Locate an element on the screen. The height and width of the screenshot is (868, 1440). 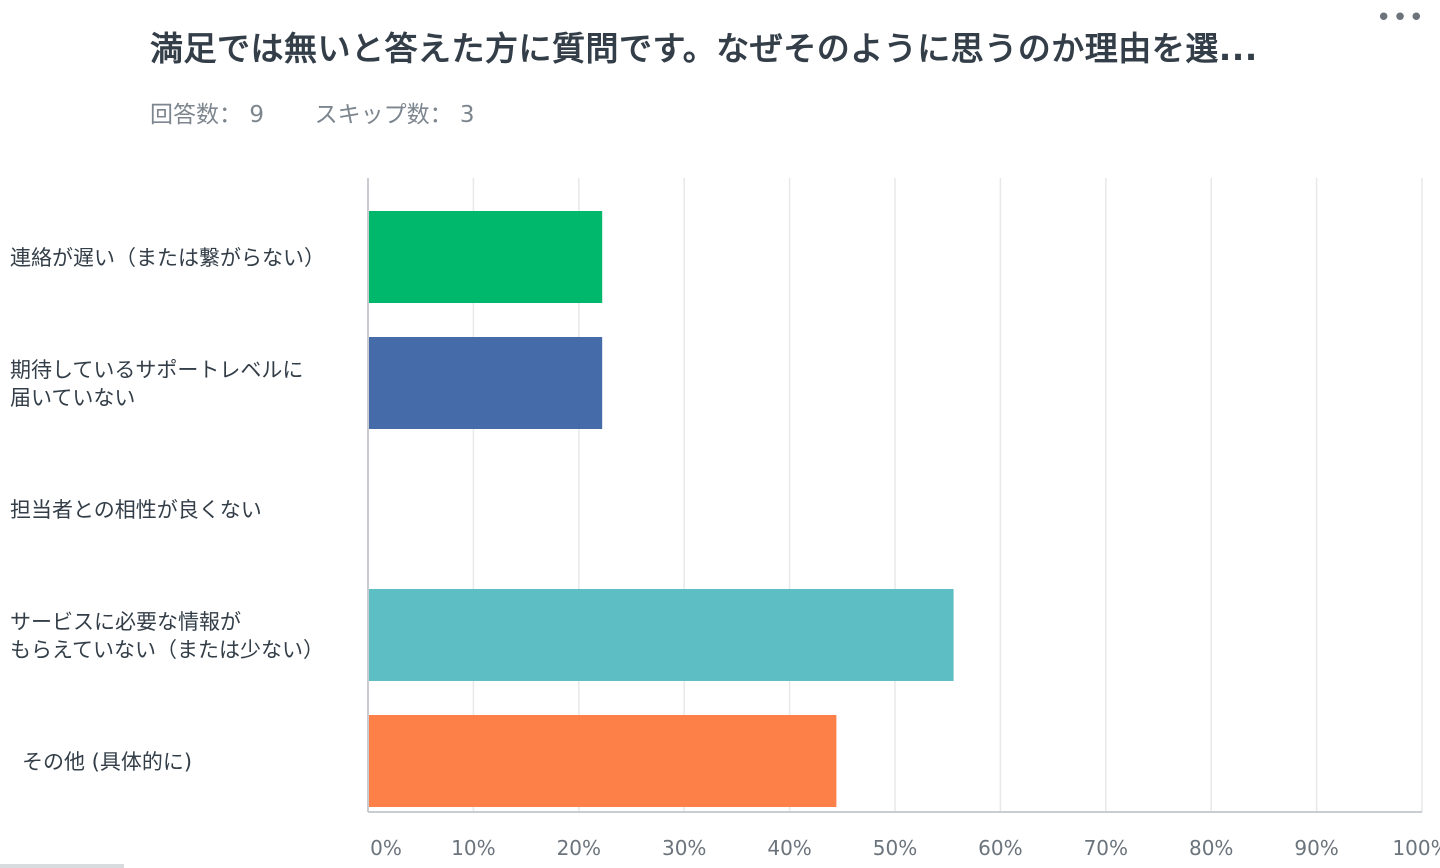
x-tick-label: 90% is located at coordinates (1316, 848).